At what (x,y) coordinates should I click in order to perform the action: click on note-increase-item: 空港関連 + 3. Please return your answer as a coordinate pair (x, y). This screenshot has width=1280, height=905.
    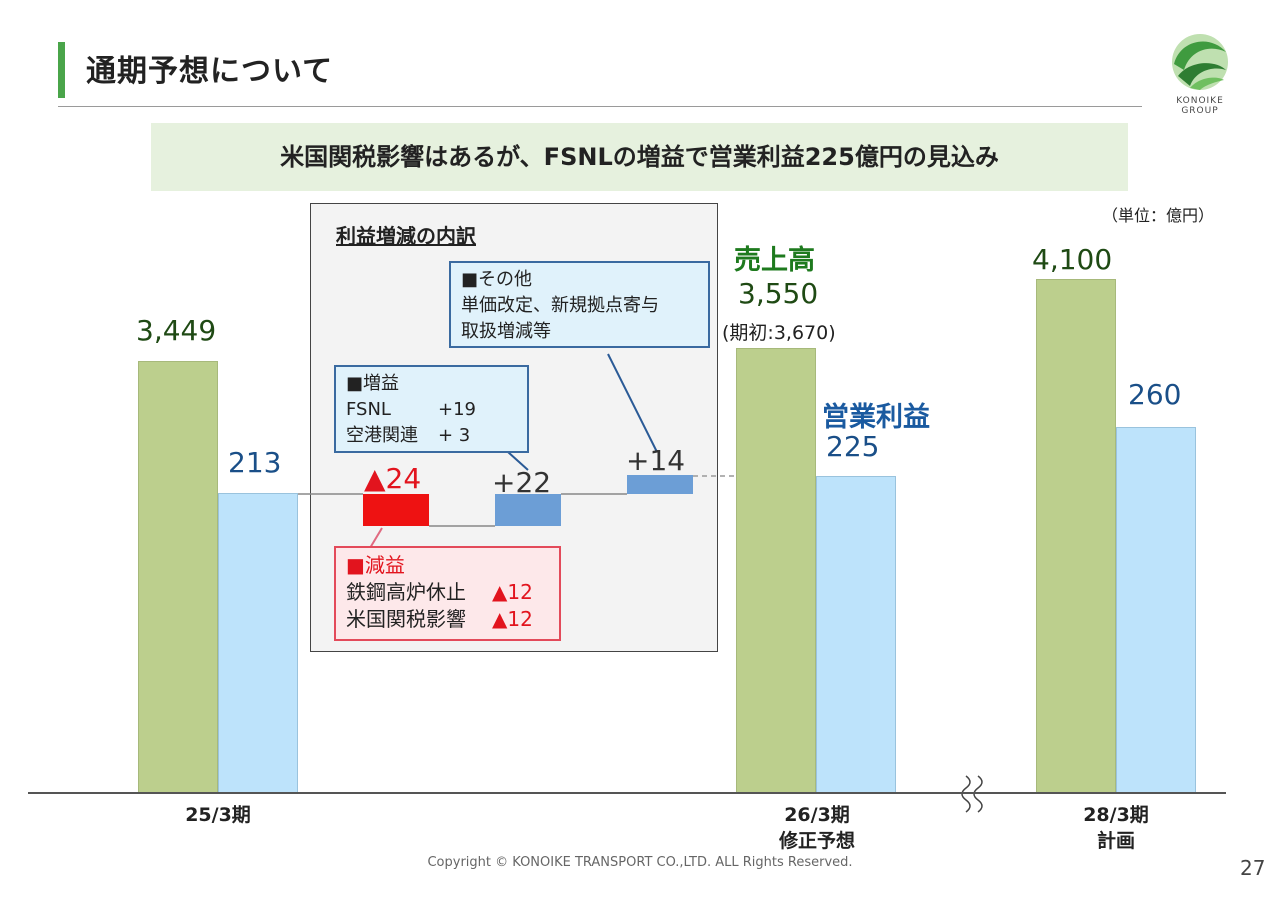
    Looking at the image, I should click on (431, 436).